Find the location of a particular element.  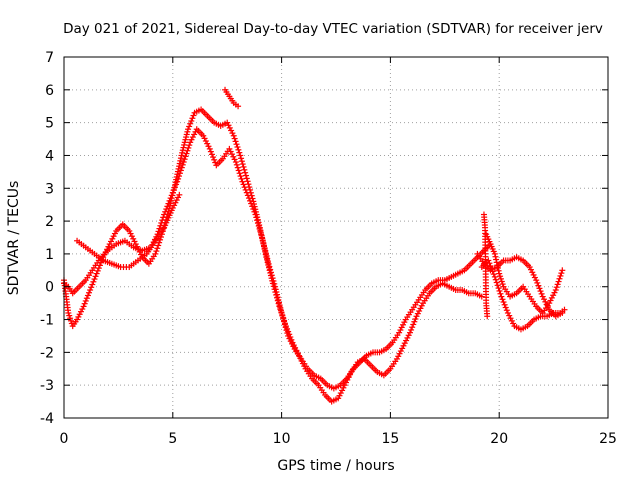

y-tick-label: 1 is located at coordinates (49, 255).